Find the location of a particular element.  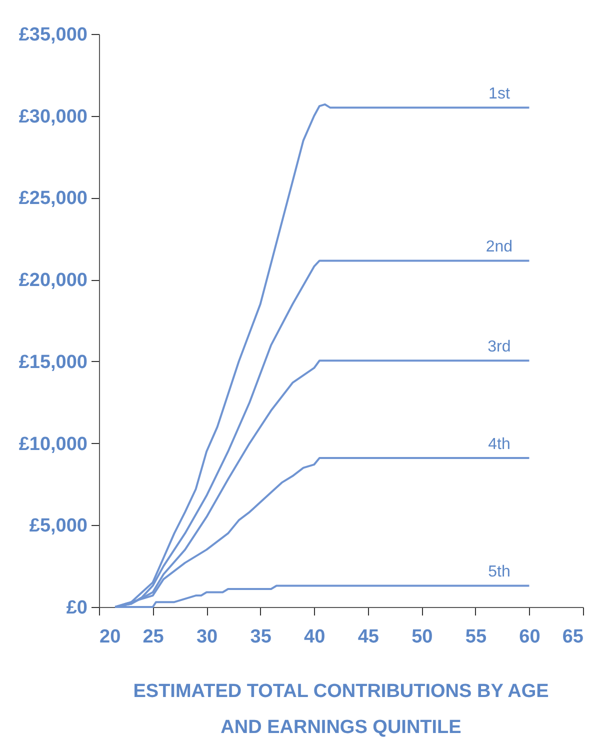

series-label: 2nd is located at coordinates (499, 247).